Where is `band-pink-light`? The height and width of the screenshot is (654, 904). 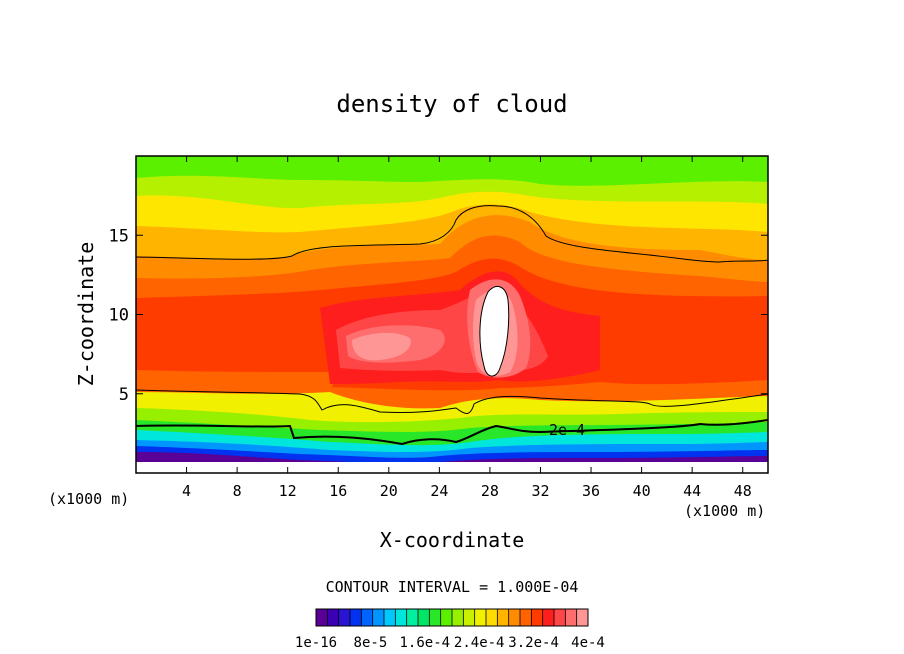
band-pink-light is located at coordinates (381, 346).